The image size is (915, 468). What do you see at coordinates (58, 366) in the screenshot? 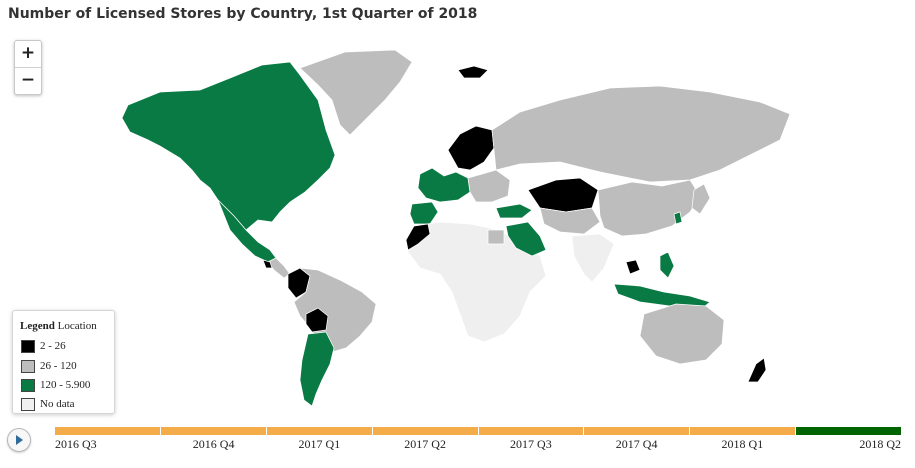
I see `legend-item-label: 26 - 120` at bounding box center [58, 366].